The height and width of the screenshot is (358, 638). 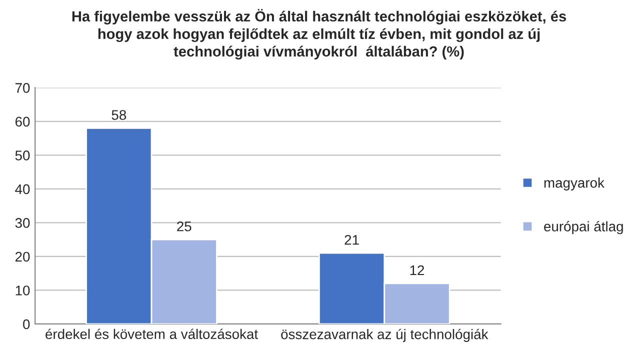 What do you see at coordinates (22, 88) in the screenshot?
I see `y-tick-label: 70` at bounding box center [22, 88].